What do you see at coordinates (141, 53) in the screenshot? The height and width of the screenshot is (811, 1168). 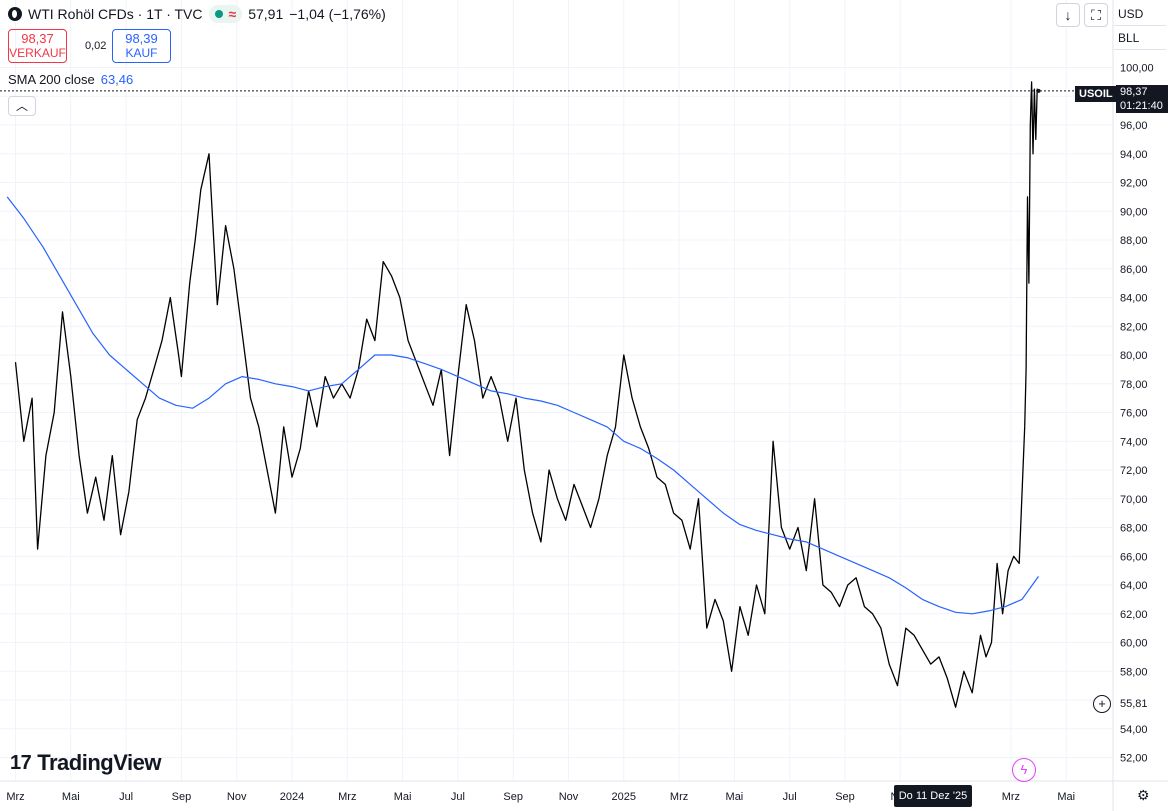 I see `buy-label: KAUF` at bounding box center [141, 53].